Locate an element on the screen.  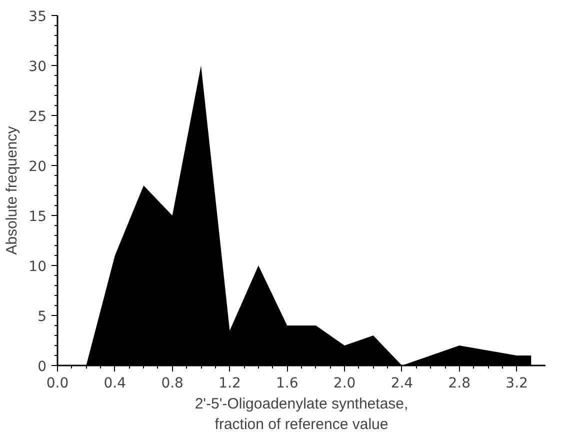
x-tick-label: 2.0 is located at coordinates (344, 384).